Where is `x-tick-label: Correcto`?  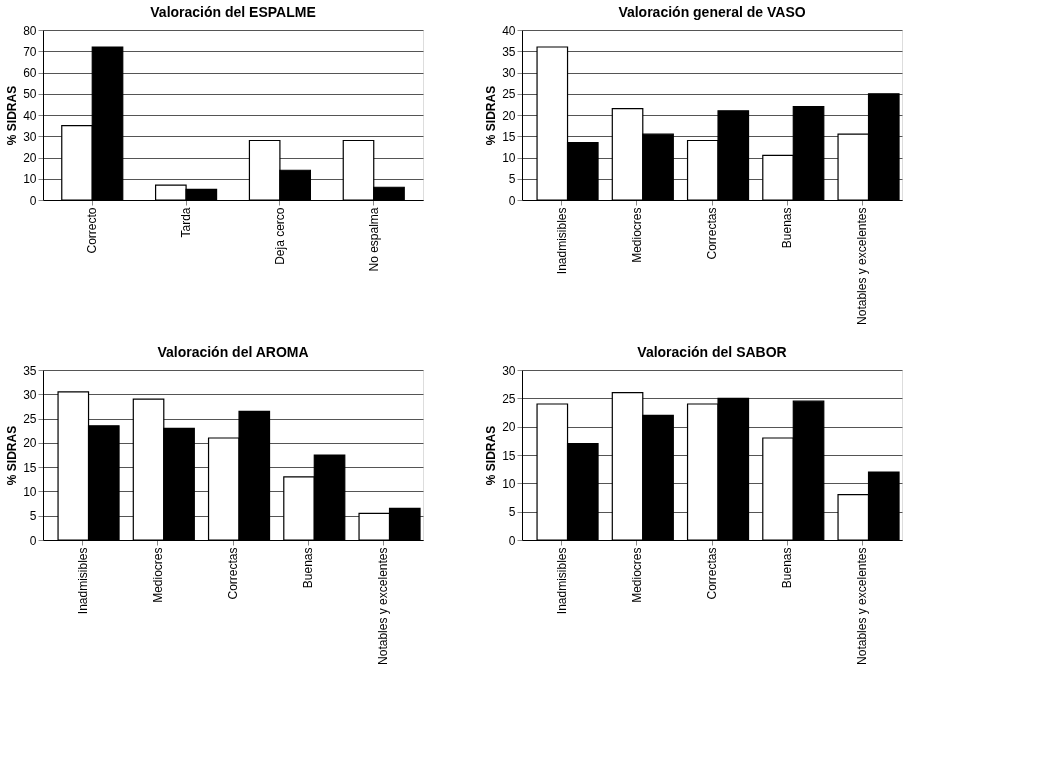 x-tick-label: Correcto is located at coordinates (92, 230).